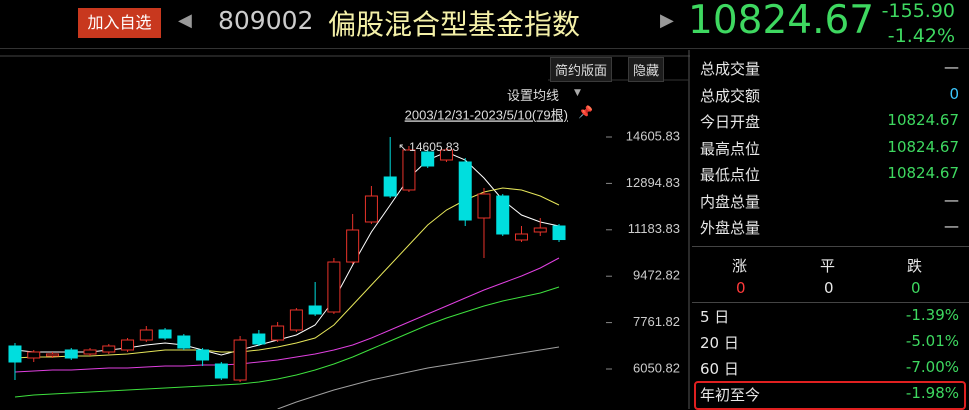 Image resolution: width=969 pixels, height=410 pixels. What do you see at coordinates (730, 175) in the screenshot?
I see `stat-label: 最低点位` at bounding box center [730, 175].